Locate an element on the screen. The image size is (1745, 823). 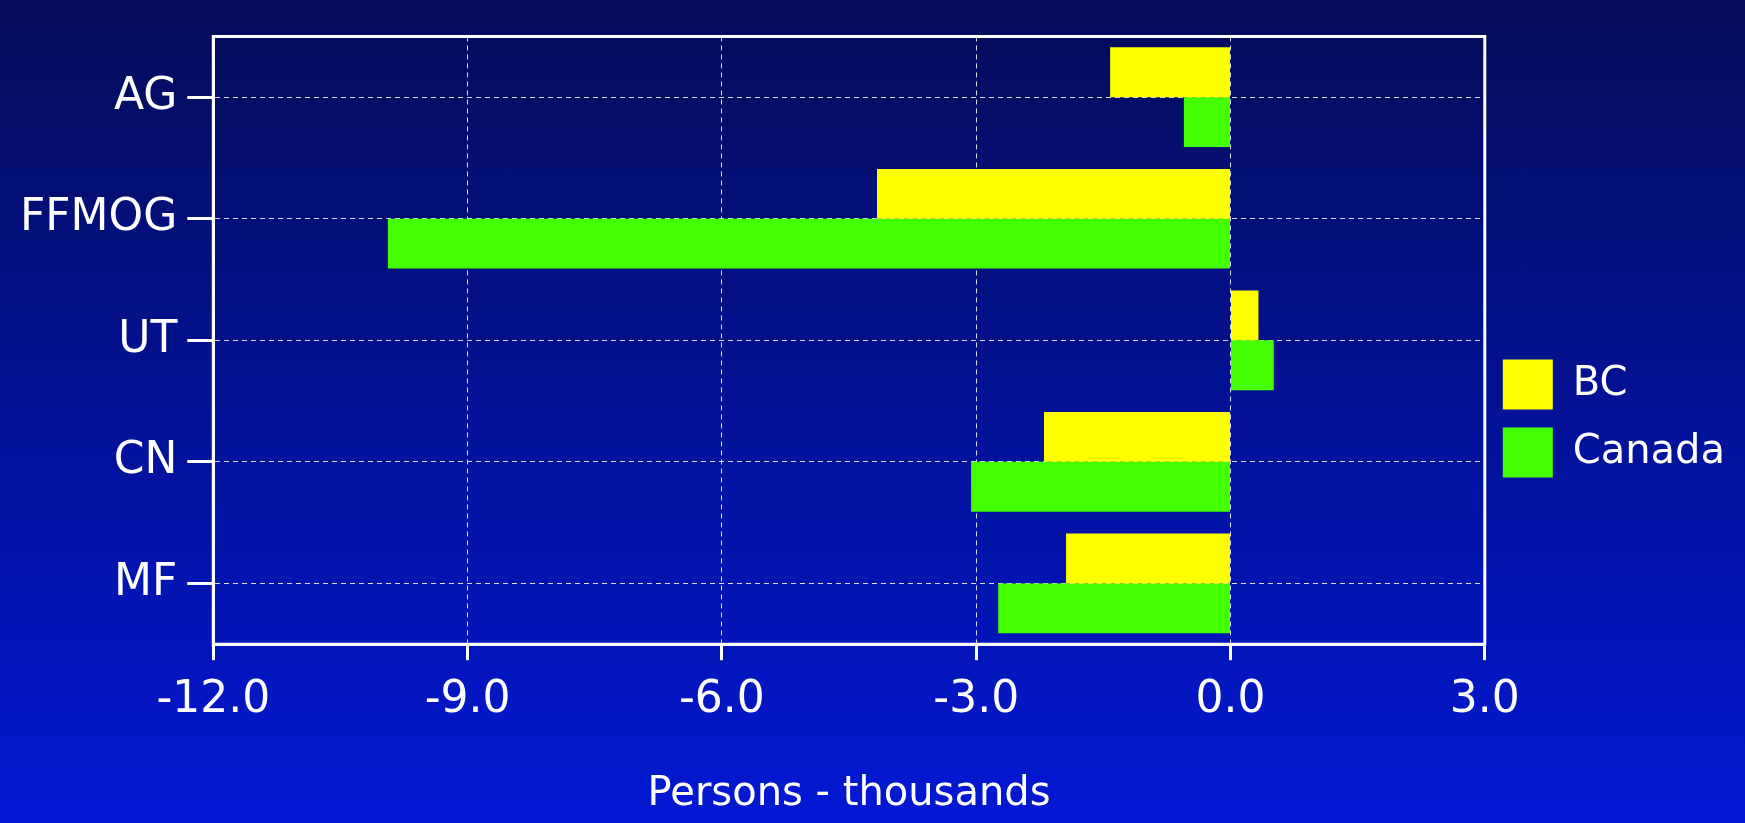
x-tick-label: -9.0 is located at coordinates (467, 697).